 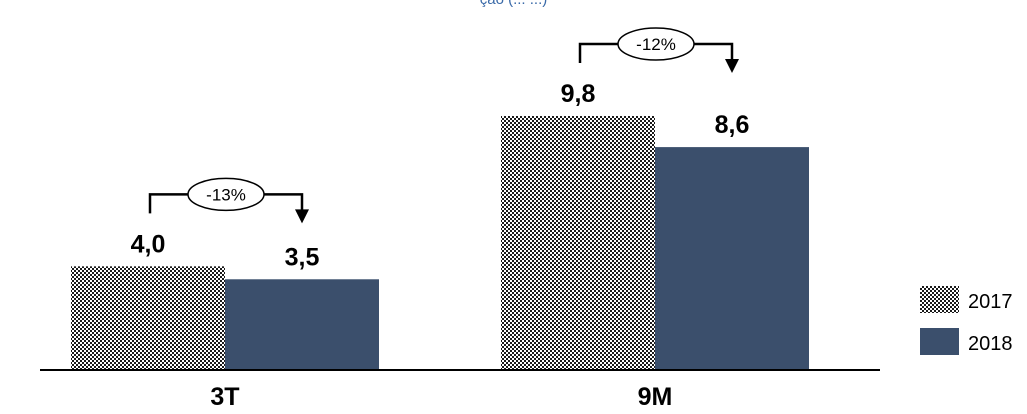 I want to click on change-label-9M: -12%, so click(x=656, y=44).